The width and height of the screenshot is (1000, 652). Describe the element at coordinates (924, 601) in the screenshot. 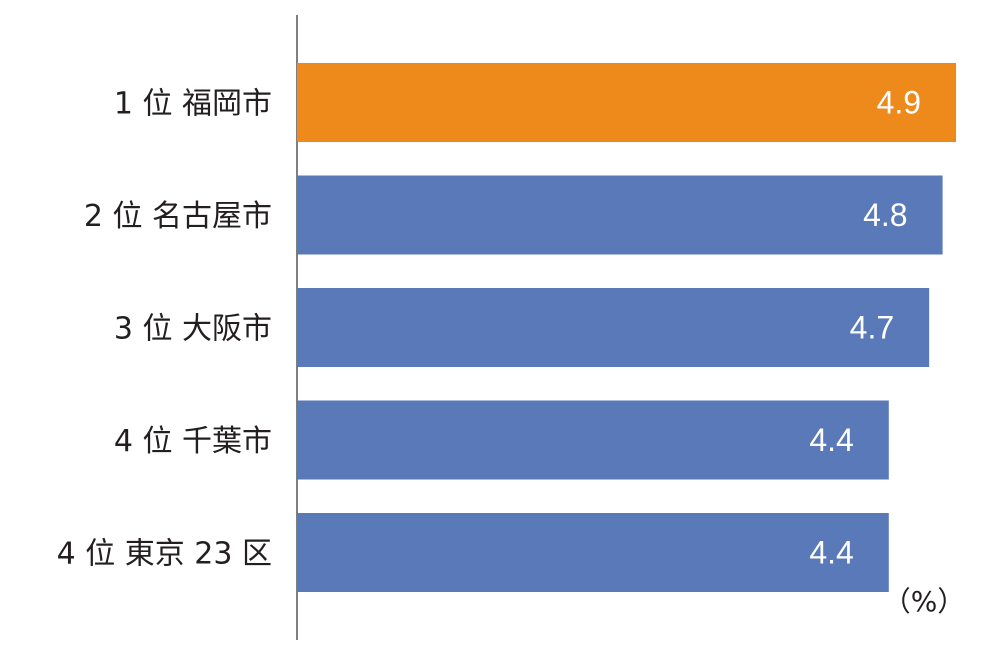

I see `unit-label: （%）` at that location.